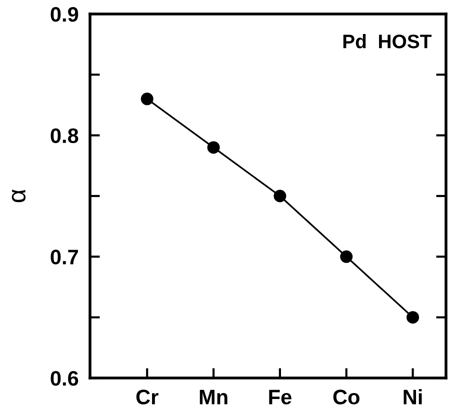  What do you see at coordinates (64, 136) in the screenshot?
I see `y-tick-label: 0.8` at bounding box center [64, 136].